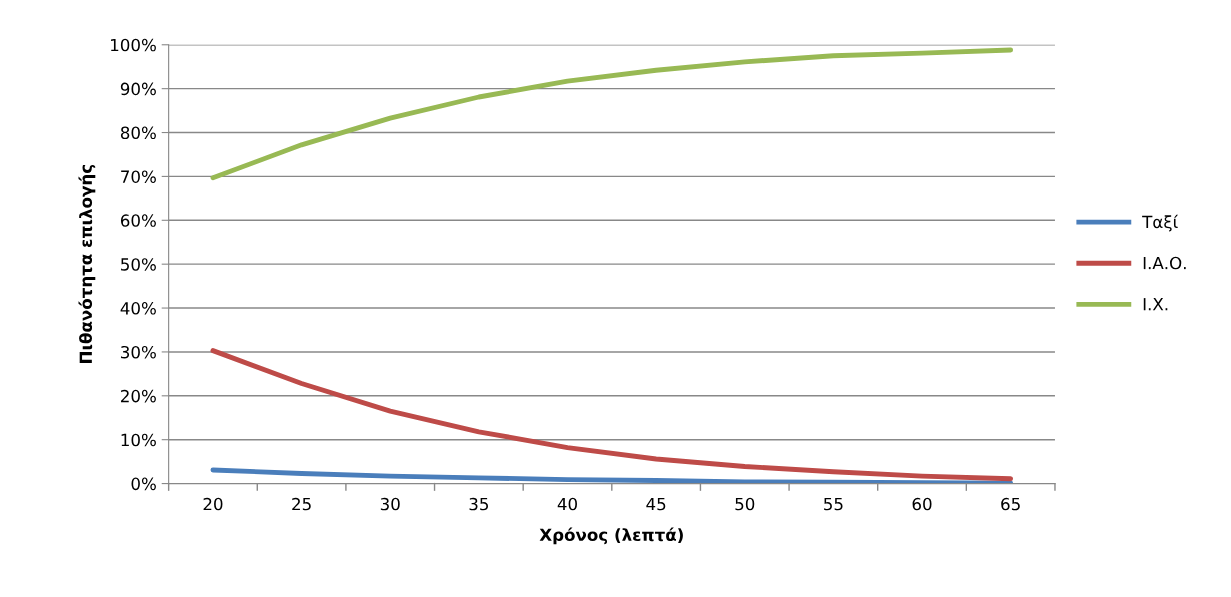 This screenshot has height=597, width=1231. I want to click on y-tick-label: 30%, so click(138, 352).